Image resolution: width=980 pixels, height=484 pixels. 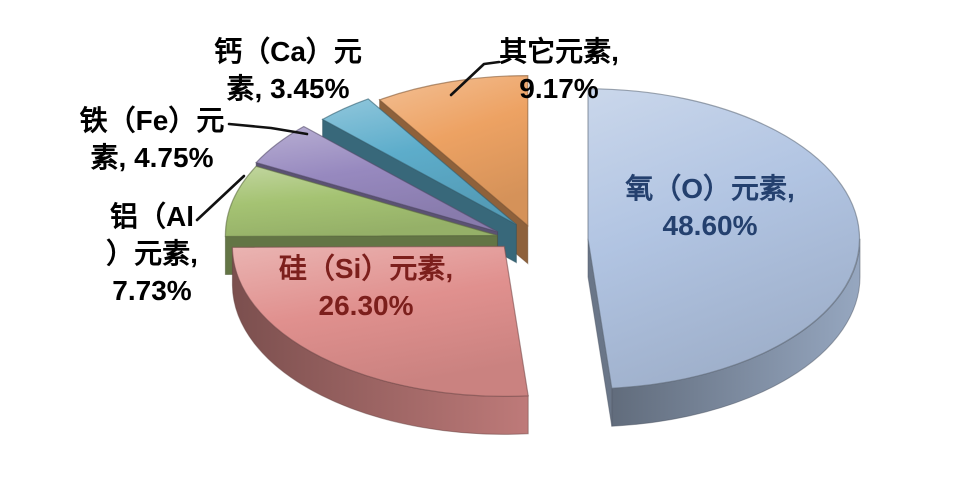 What do you see at coordinates (559, 88) in the screenshot?
I see `label-other-line2: 9.17%` at bounding box center [559, 88].